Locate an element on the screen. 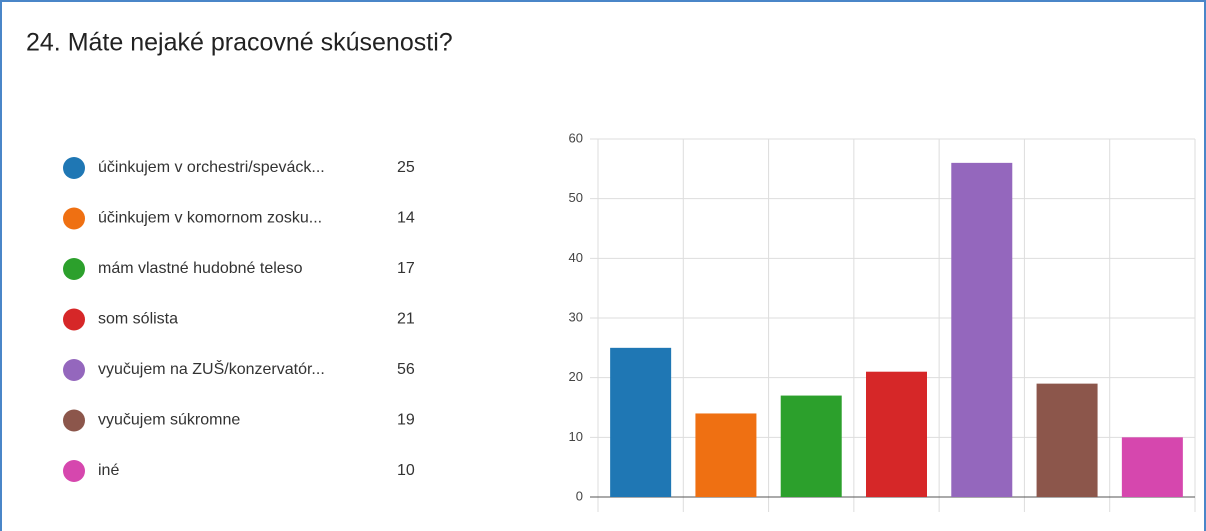  legend-label: mám vlastné hudobné teleso is located at coordinates (200, 268).